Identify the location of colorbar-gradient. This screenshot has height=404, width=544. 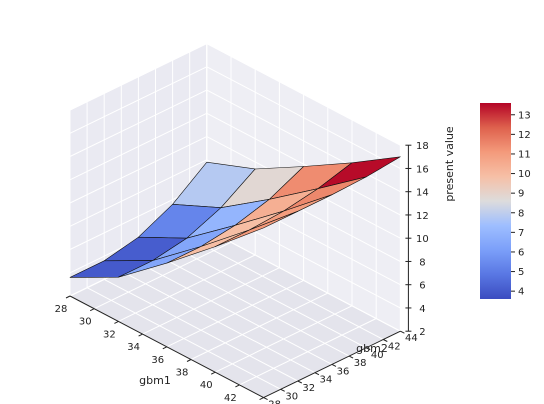
(495, 201).